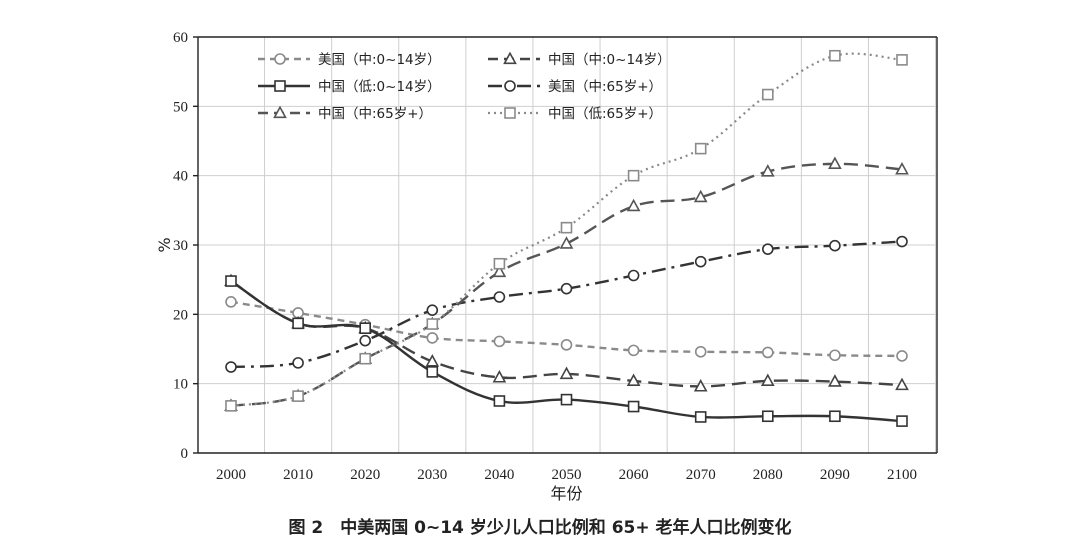  What do you see at coordinates (605, 114) in the screenshot?
I see `legend-label: 中国（低:65岁+）` at bounding box center [605, 114].